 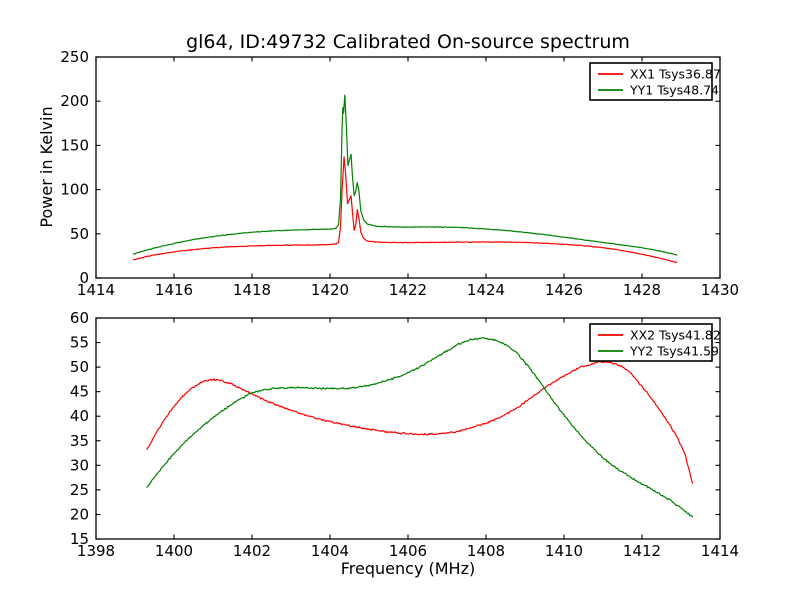 What do you see at coordinates (74, 101) in the screenshot?
I see `y-tick-label: 200` at bounding box center [74, 101].